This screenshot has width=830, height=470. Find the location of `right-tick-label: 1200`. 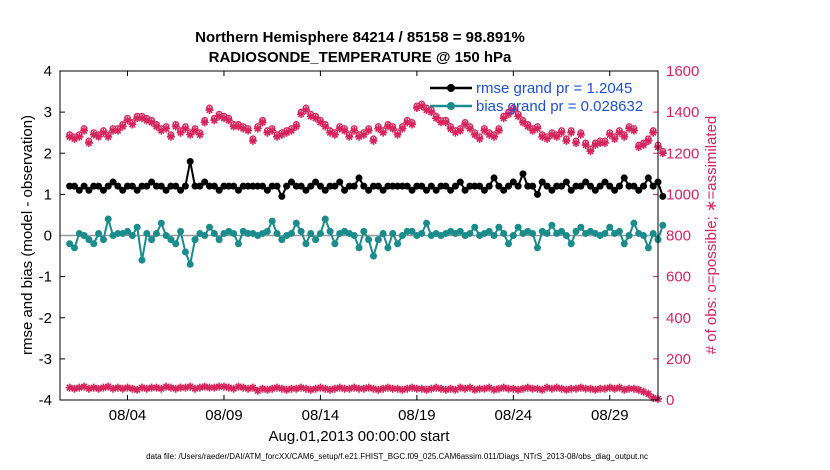

right-tick-label: 1200 is located at coordinates (682, 153).